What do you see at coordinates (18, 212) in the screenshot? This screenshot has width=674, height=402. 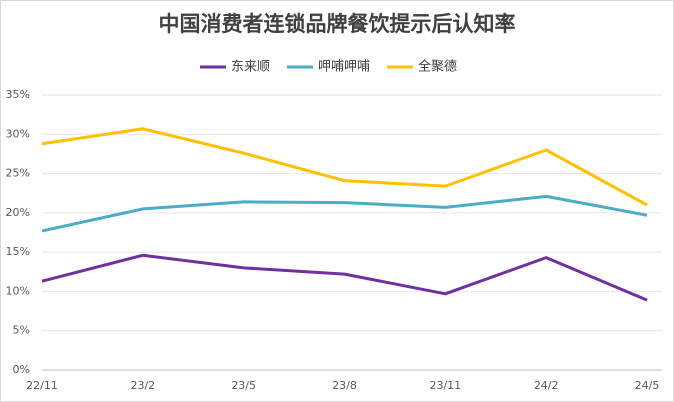 I see `y-tick-label: 20%` at bounding box center [18, 212].